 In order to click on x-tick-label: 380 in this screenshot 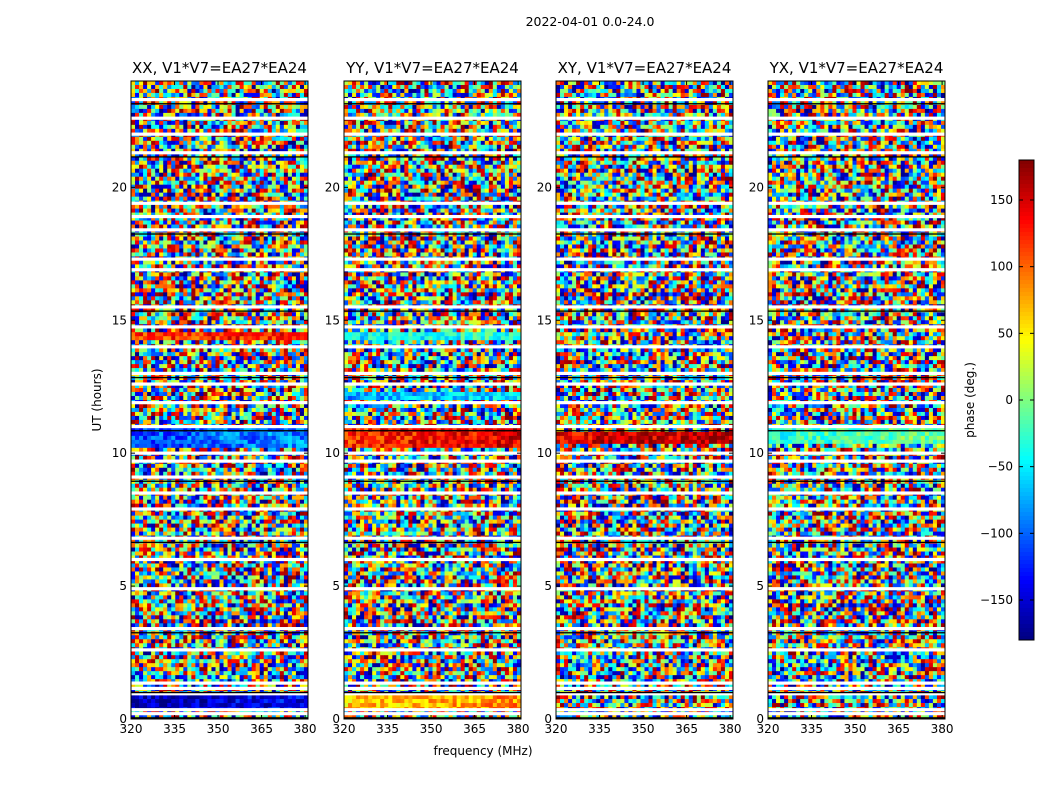, I will do `click(305, 729)`.